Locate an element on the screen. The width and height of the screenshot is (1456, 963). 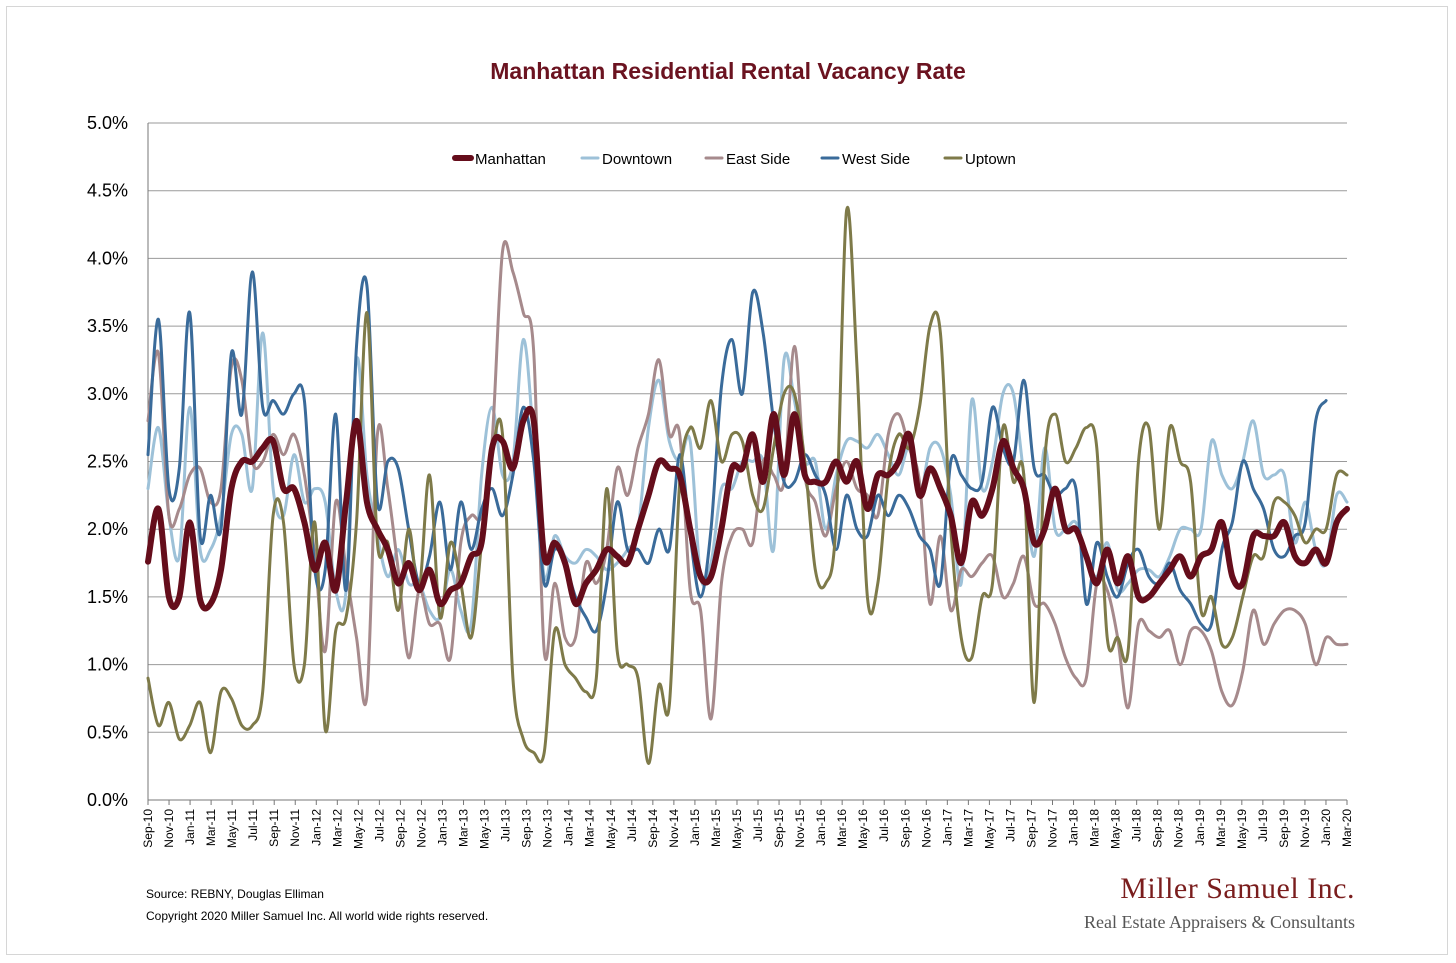
x-tick-label: Jan-19 is located at coordinates (1200, 827).